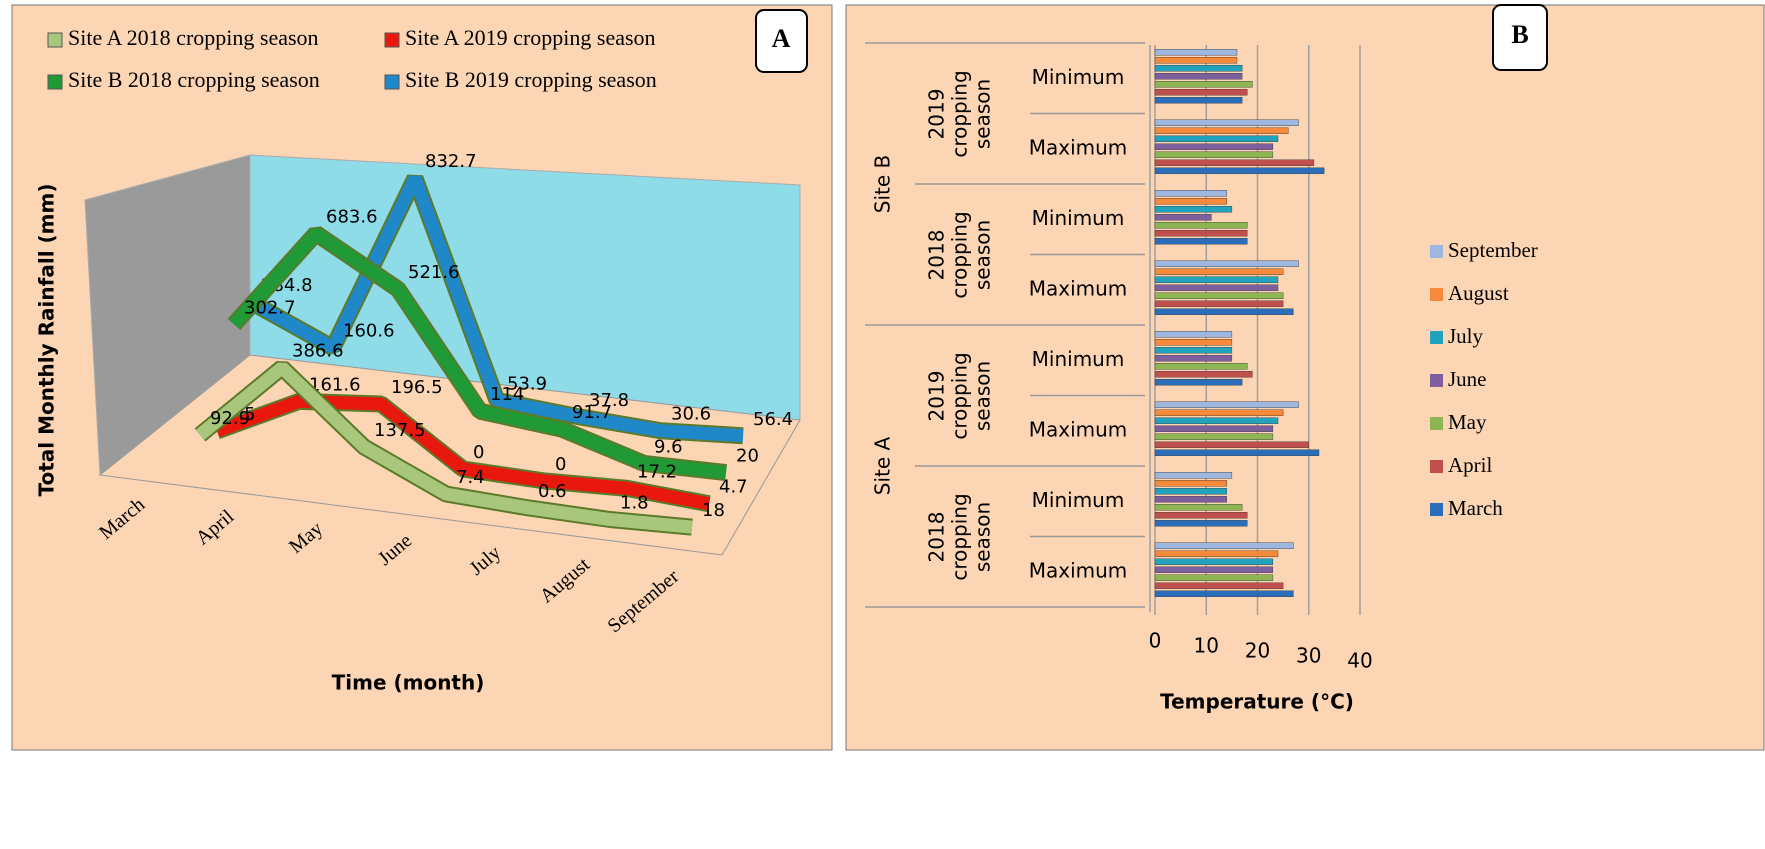  What do you see at coordinates (470, 477) in the screenshot?
I see `data-label: 7.4` at bounding box center [470, 477].